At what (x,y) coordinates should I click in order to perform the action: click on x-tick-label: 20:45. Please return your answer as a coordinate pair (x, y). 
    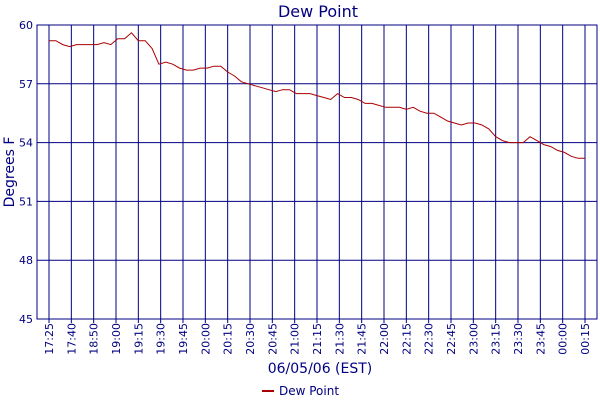
    Looking at the image, I should click on (272, 339).